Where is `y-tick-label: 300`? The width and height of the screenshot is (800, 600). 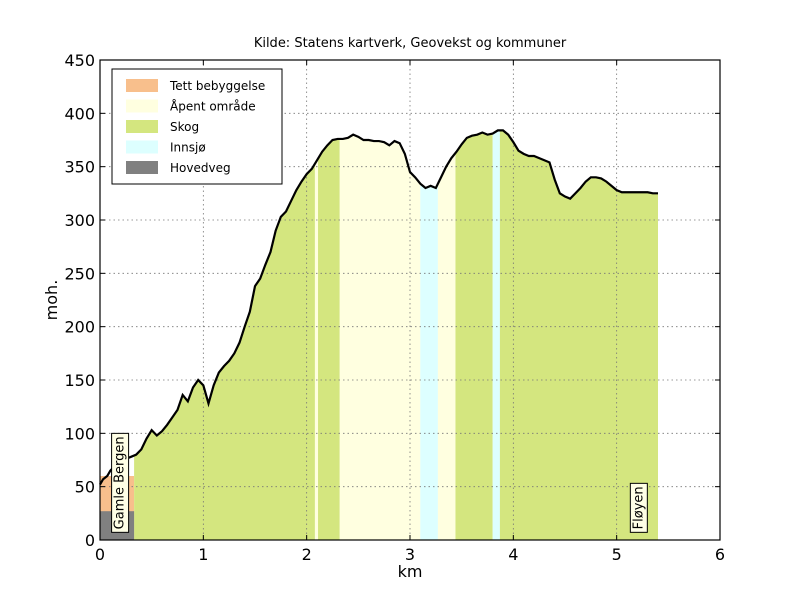 y-tick-label: 300 is located at coordinates (79, 220).